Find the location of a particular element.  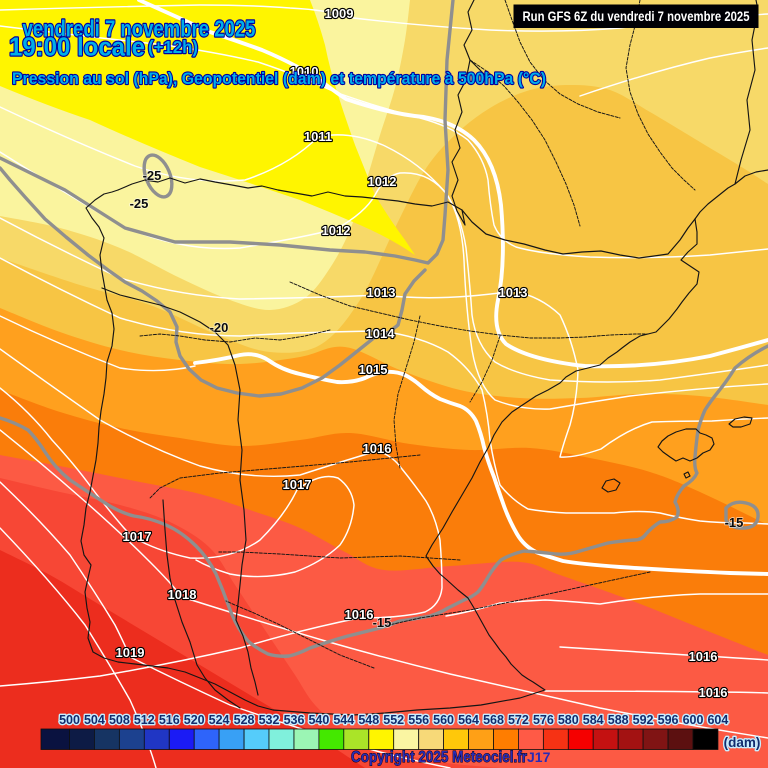

svg-text: 1018 is located at coordinates (182, 594).